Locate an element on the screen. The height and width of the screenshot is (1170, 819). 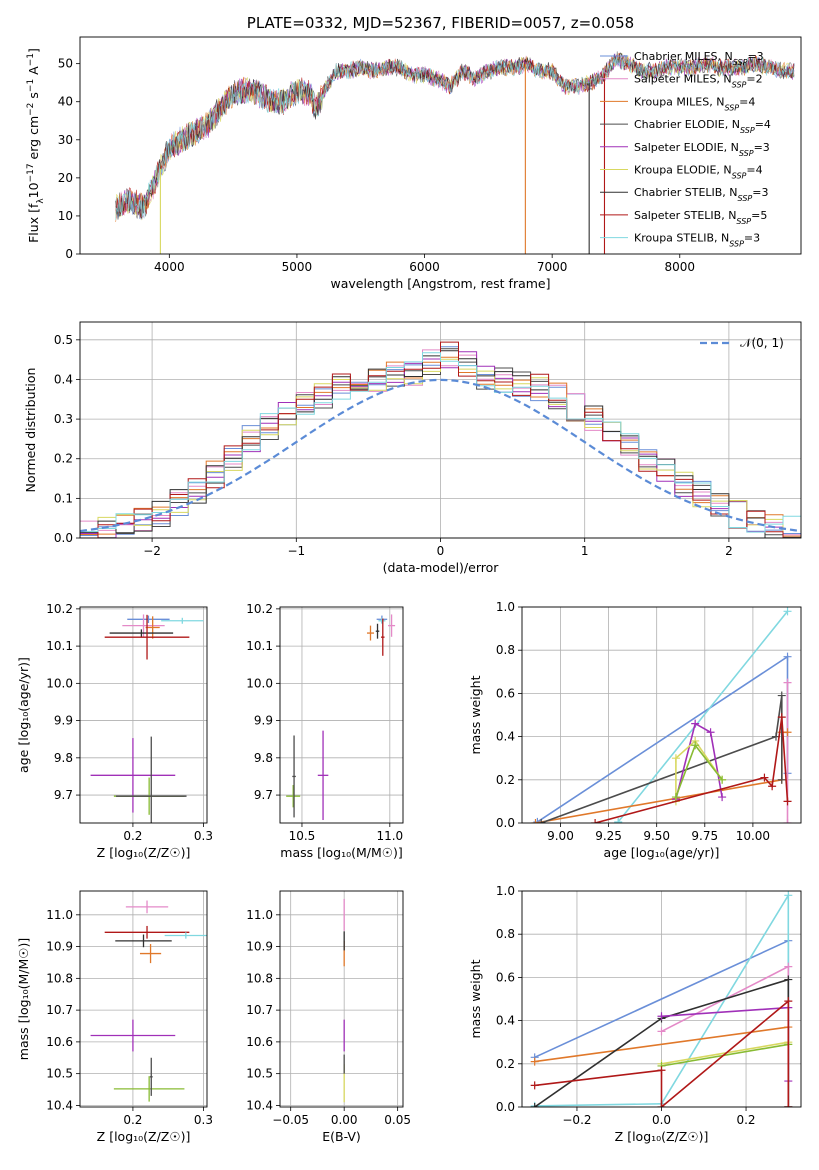
y-tick-label: 10.9 is located at coordinates (59, 947).